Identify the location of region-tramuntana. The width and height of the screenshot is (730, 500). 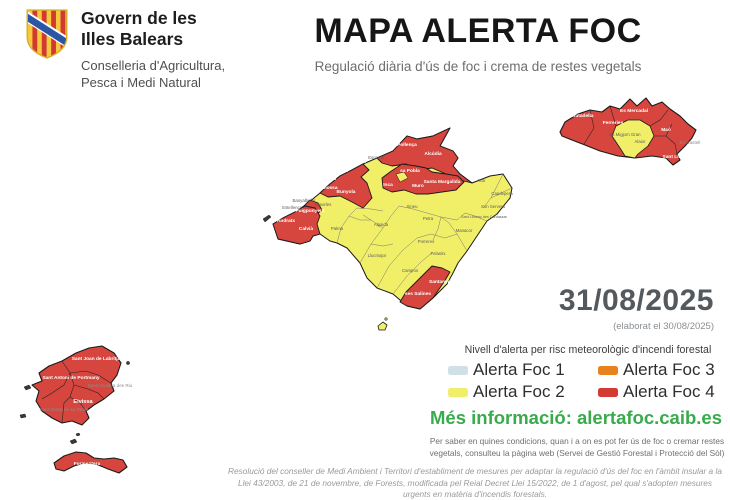
(346, 186).